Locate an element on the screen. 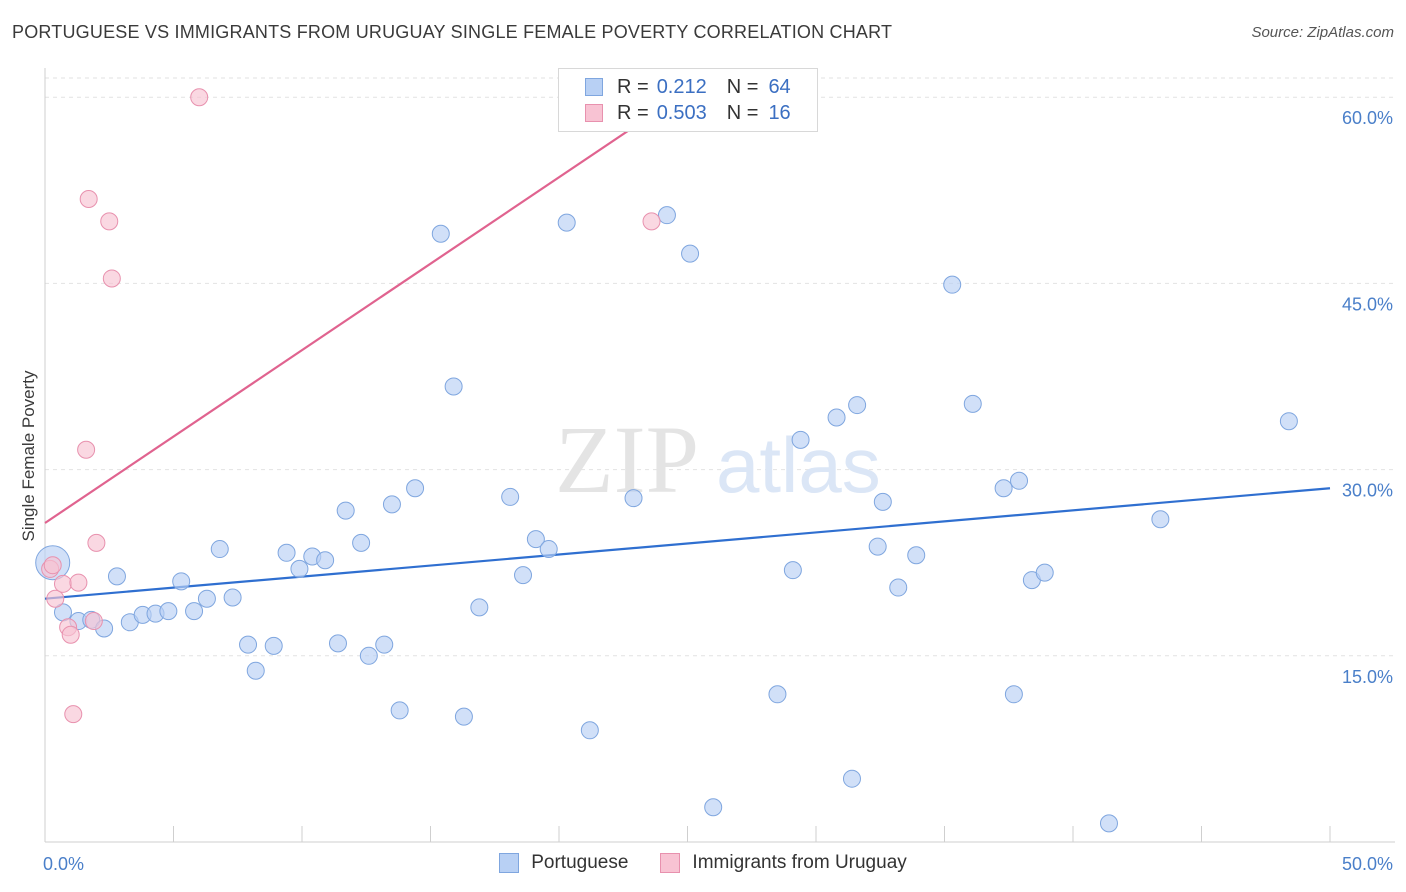 This screenshot has height=892, width=1406. legend-label-uruguay: Immigrants from Uruguay is located at coordinates (799, 862).